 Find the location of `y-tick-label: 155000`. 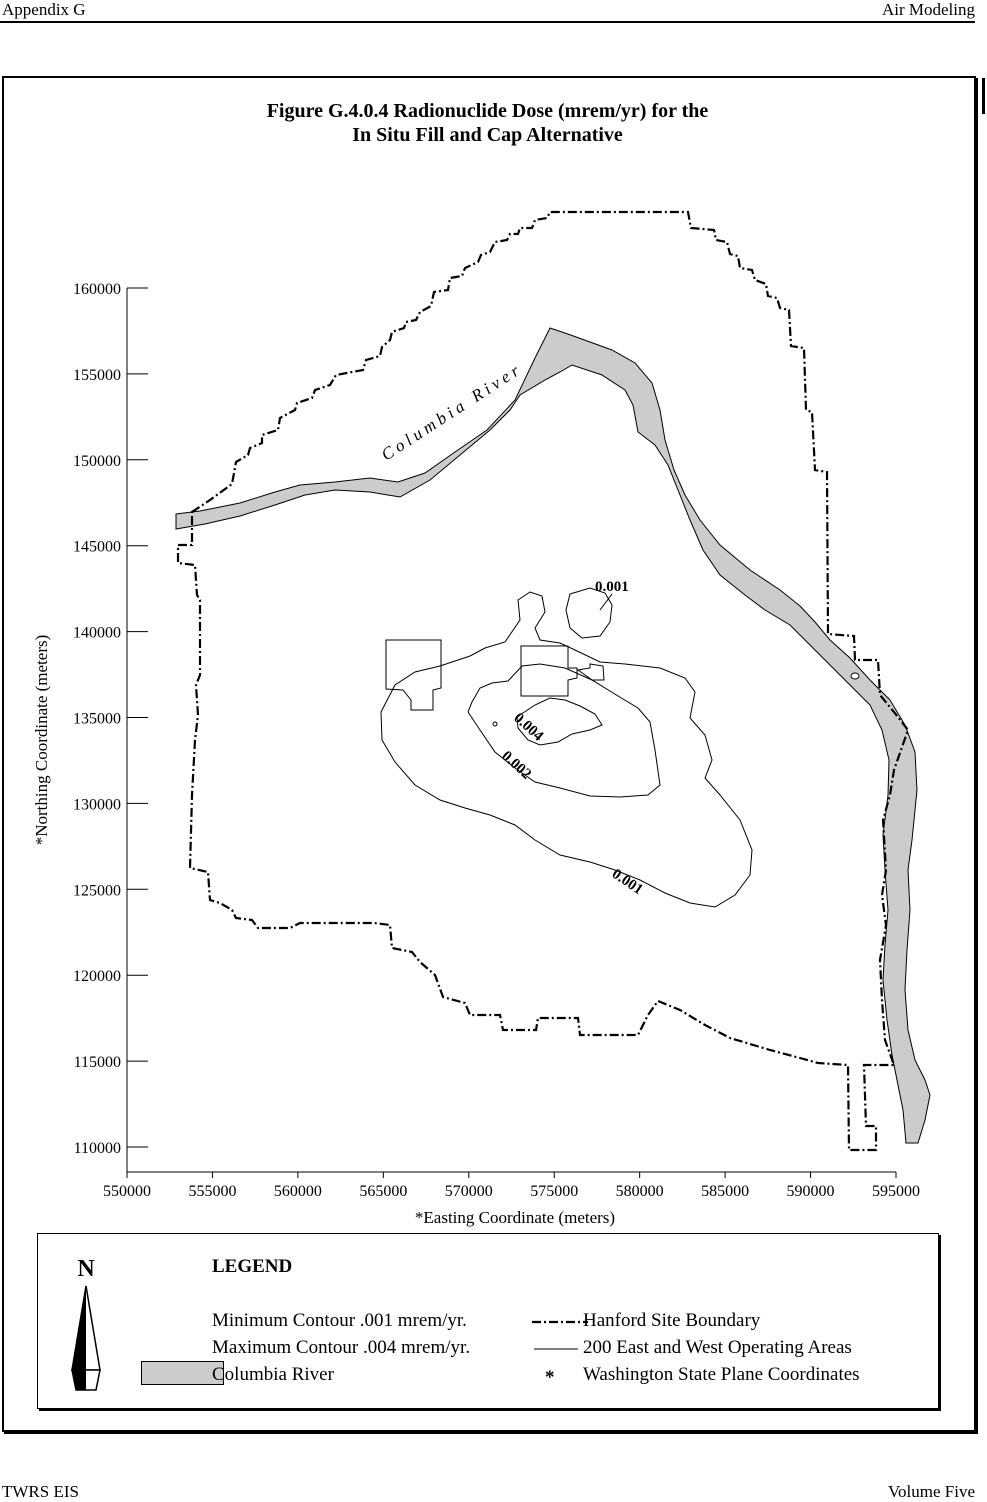

y-tick-label: 155000 is located at coordinates (97, 375).